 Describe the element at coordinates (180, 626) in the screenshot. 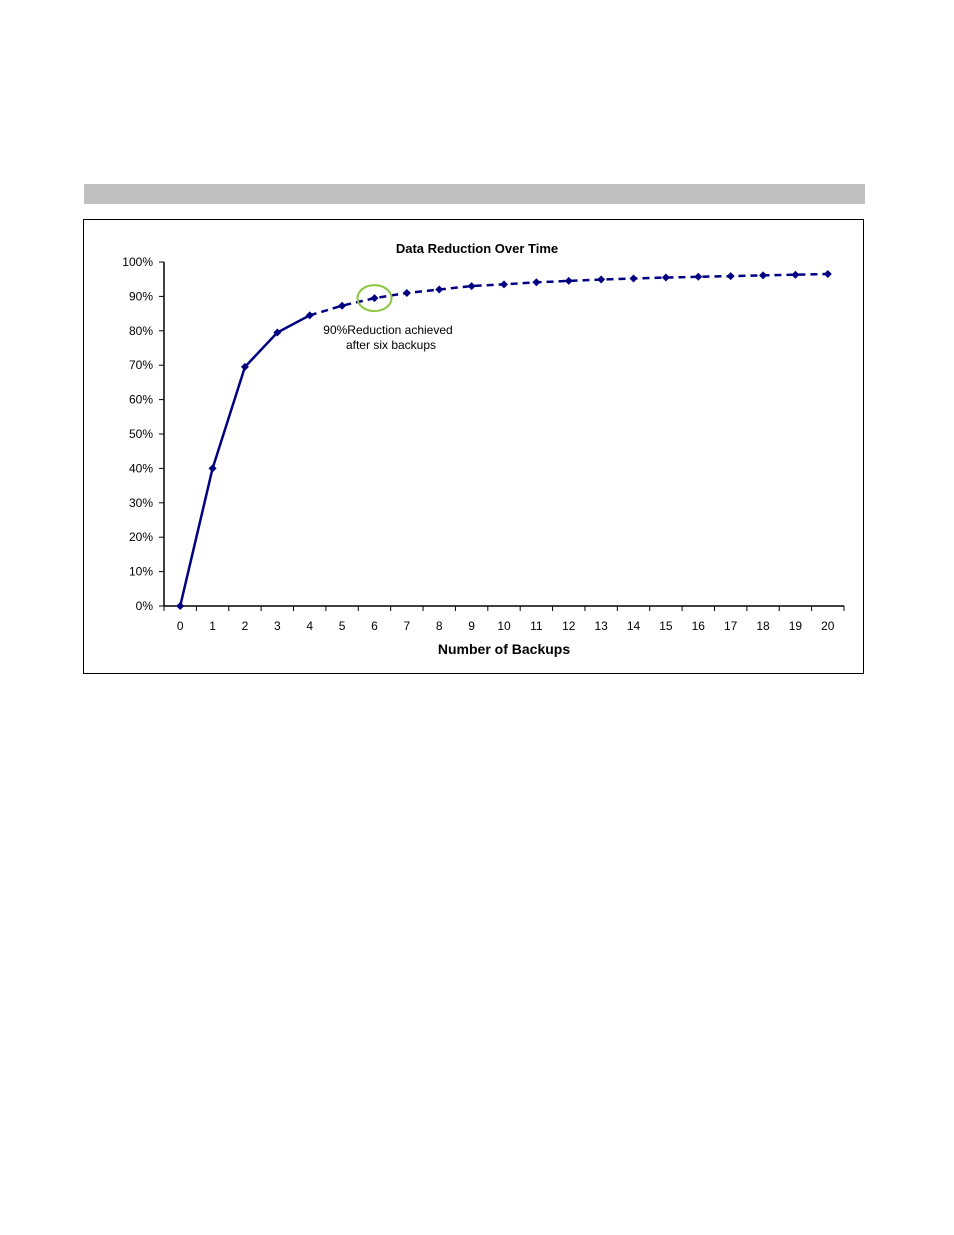

I see `x-tick-label: 0` at that location.